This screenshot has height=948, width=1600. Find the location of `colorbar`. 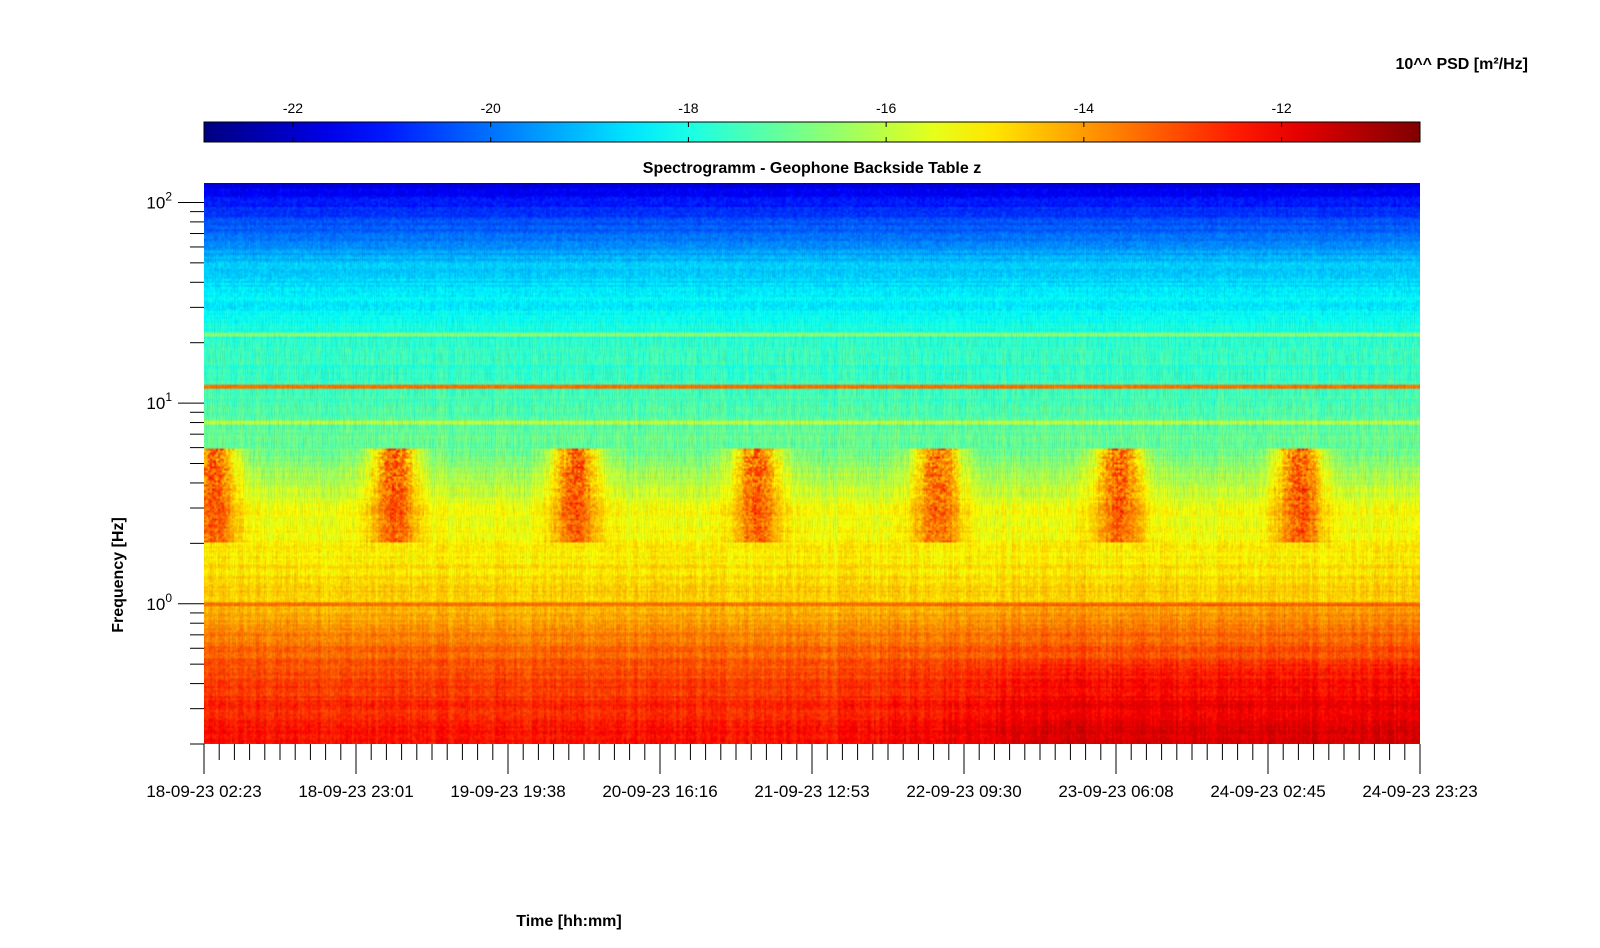

colorbar is located at coordinates (812, 132).